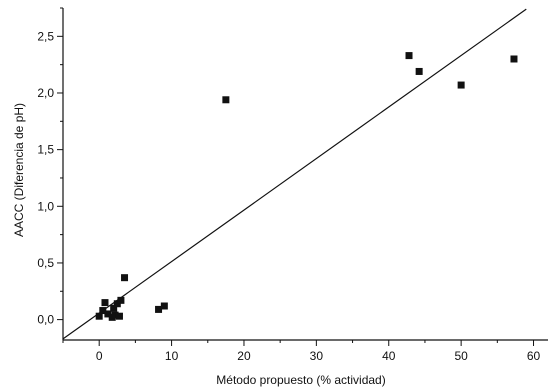 The height and width of the screenshot is (390, 553). I want to click on y-tick-label: 2,0, so click(45, 93).